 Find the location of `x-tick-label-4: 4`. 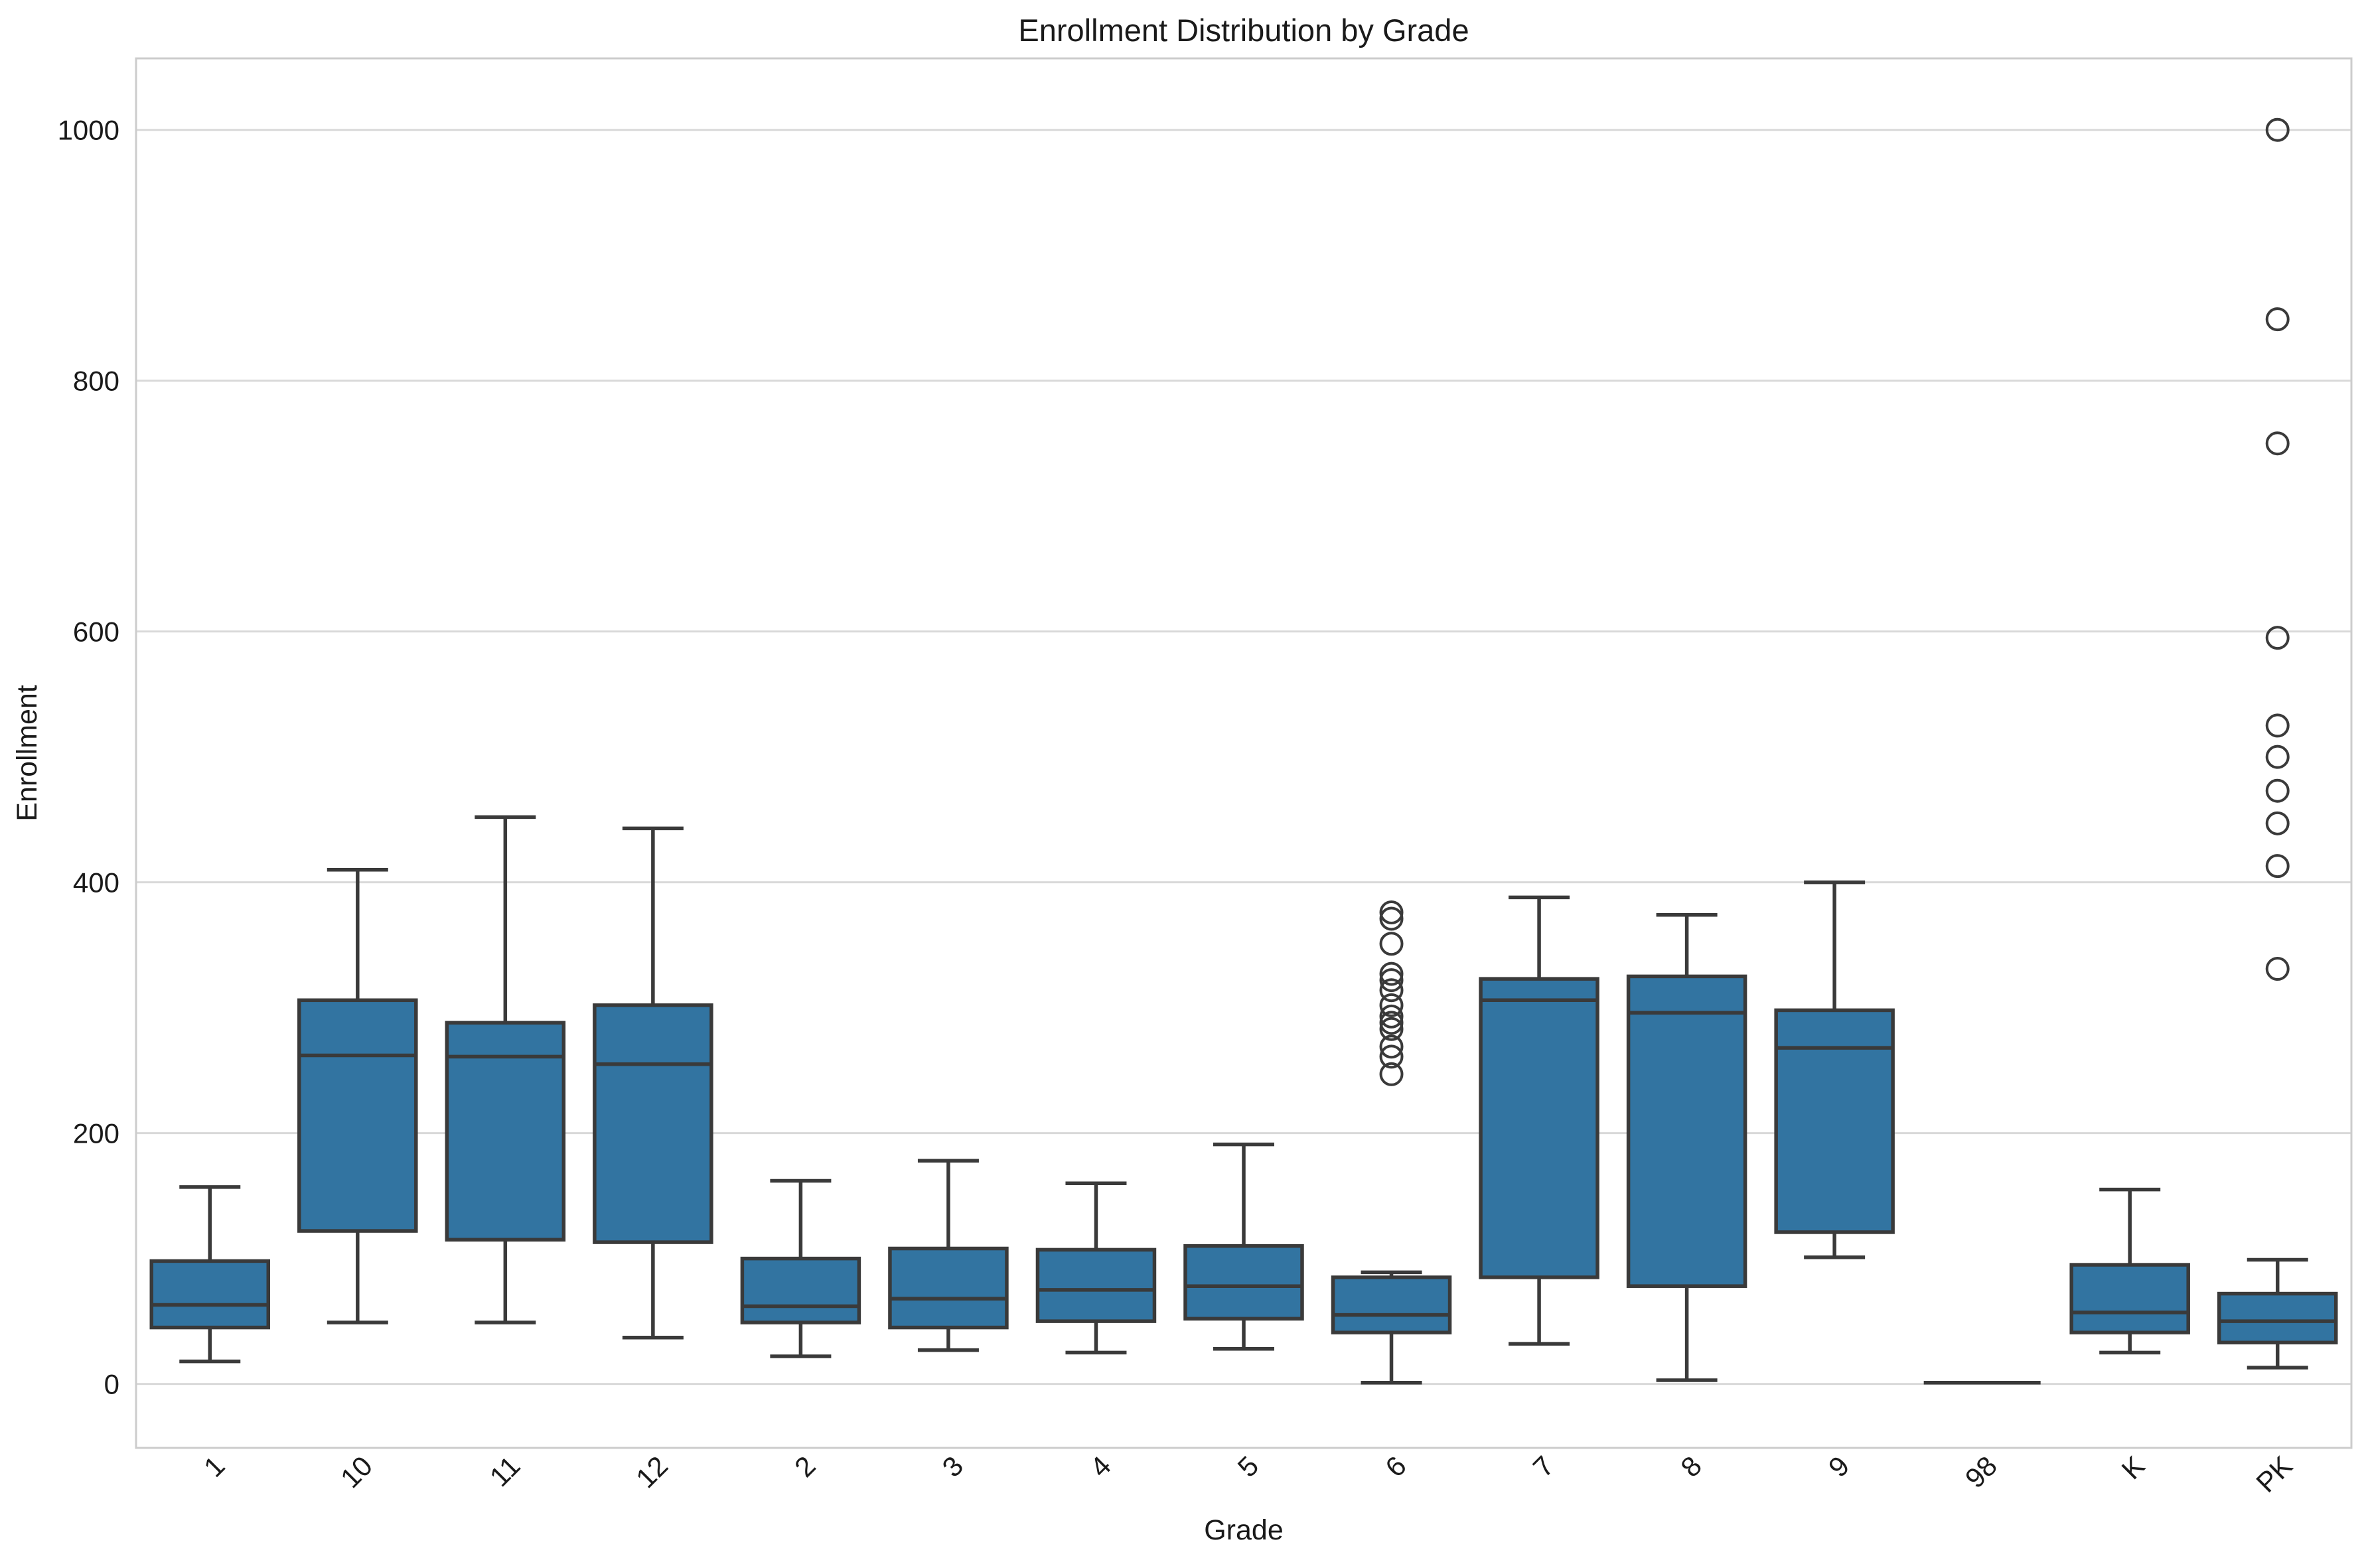

x-tick-label-4: 4 is located at coordinates (1100, 1466).